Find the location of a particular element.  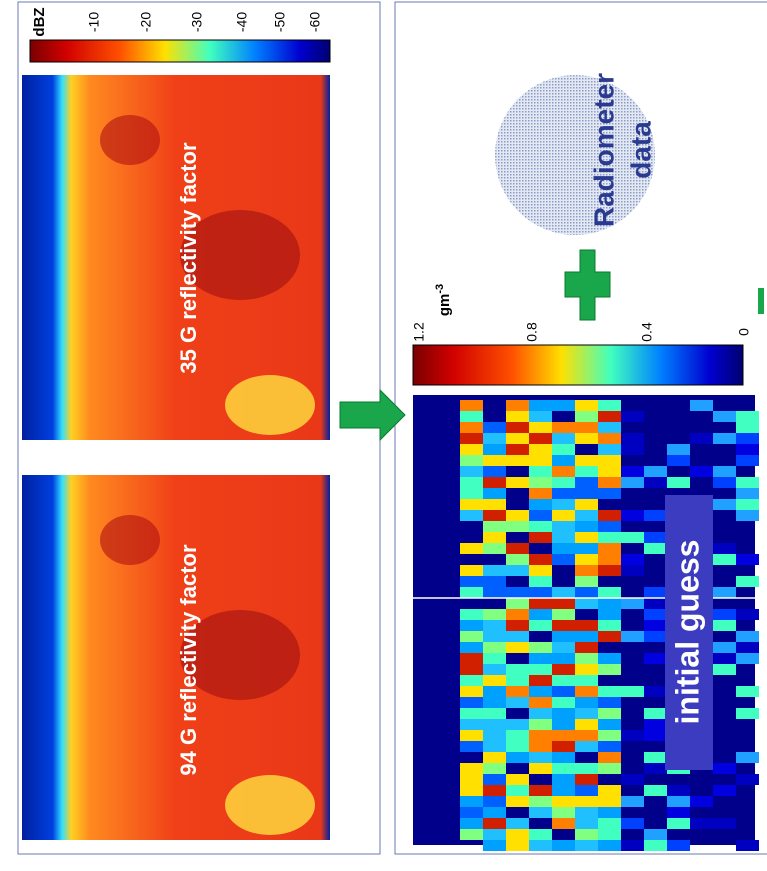

plus is located at coordinates (587, 285).